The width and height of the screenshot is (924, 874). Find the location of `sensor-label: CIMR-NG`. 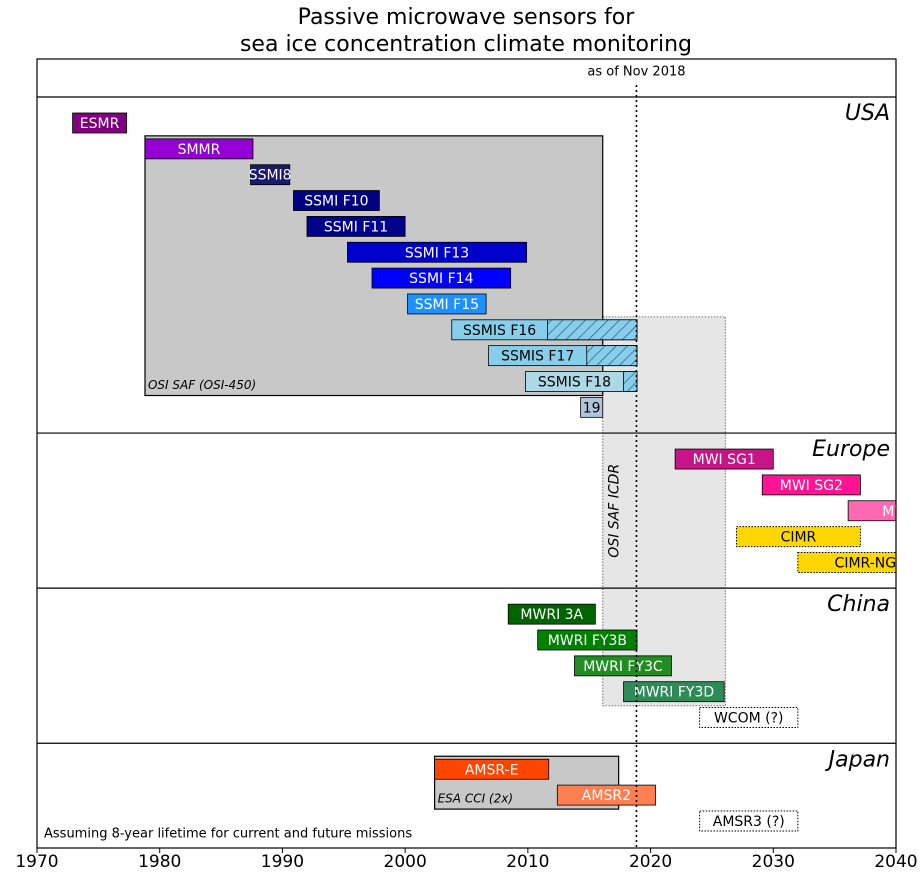

sensor-label: CIMR-NG is located at coordinates (866, 563).